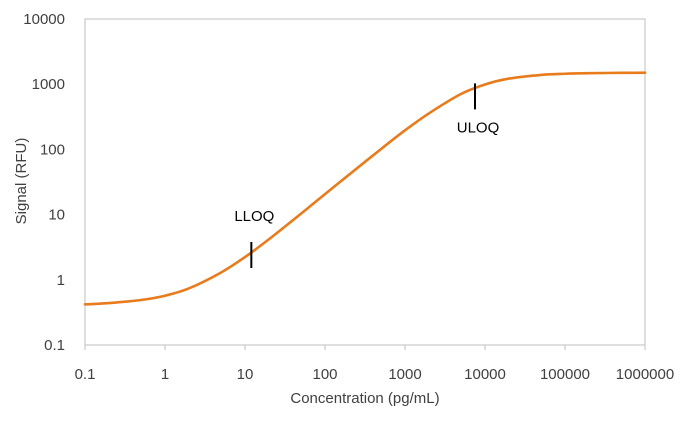  I want to click on x-tick-label: 100, so click(324, 374).